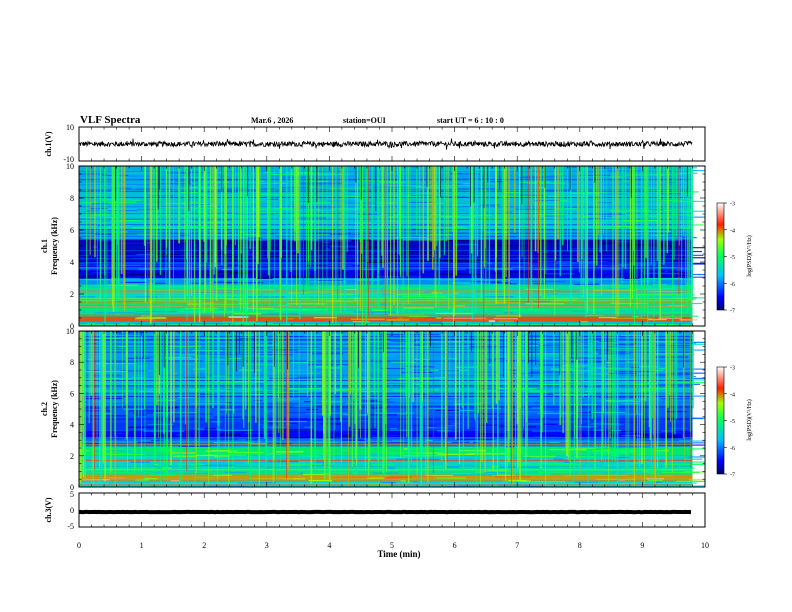 Image resolution: width=792 pixels, height=612 pixels. I want to click on x-tick-label: 1, so click(142, 545).